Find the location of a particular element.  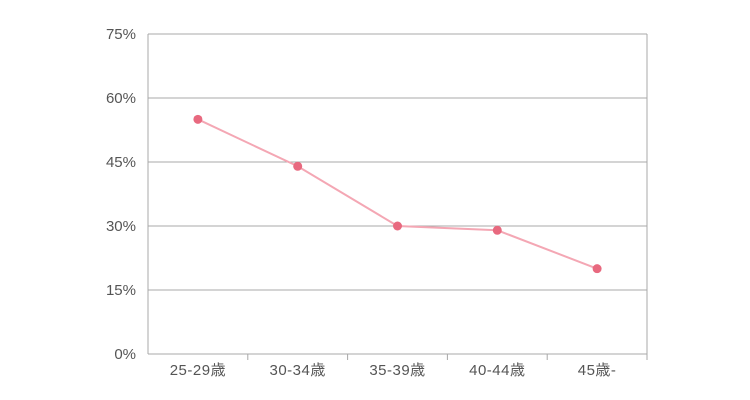

x-tick-label: 40-44歳 is located at coordinates (497, 370).